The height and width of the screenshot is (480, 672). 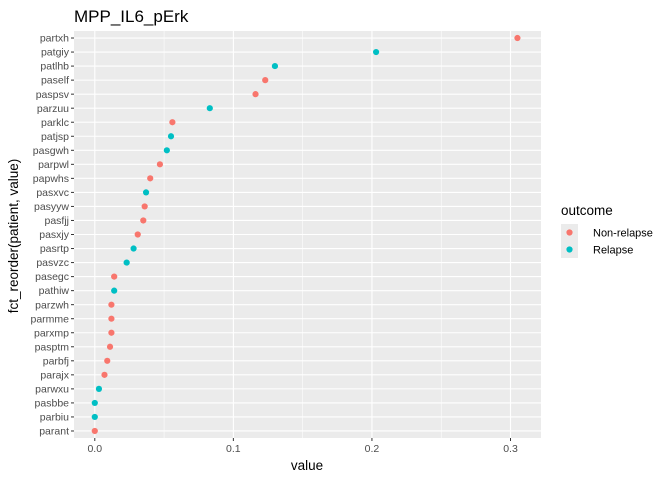 What do you see at coordinates (587, 210) in the screenshot?
I see `legend-title: outcome` at bounding box center [587, 210].